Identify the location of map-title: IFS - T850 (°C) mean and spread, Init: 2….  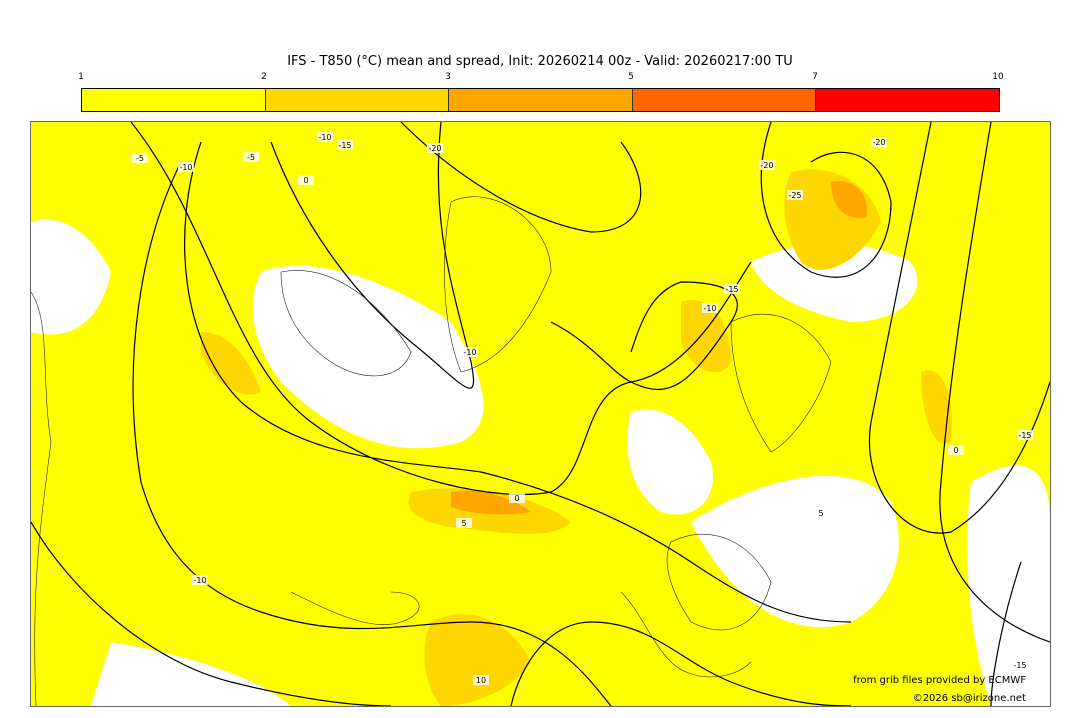
(540, 61).